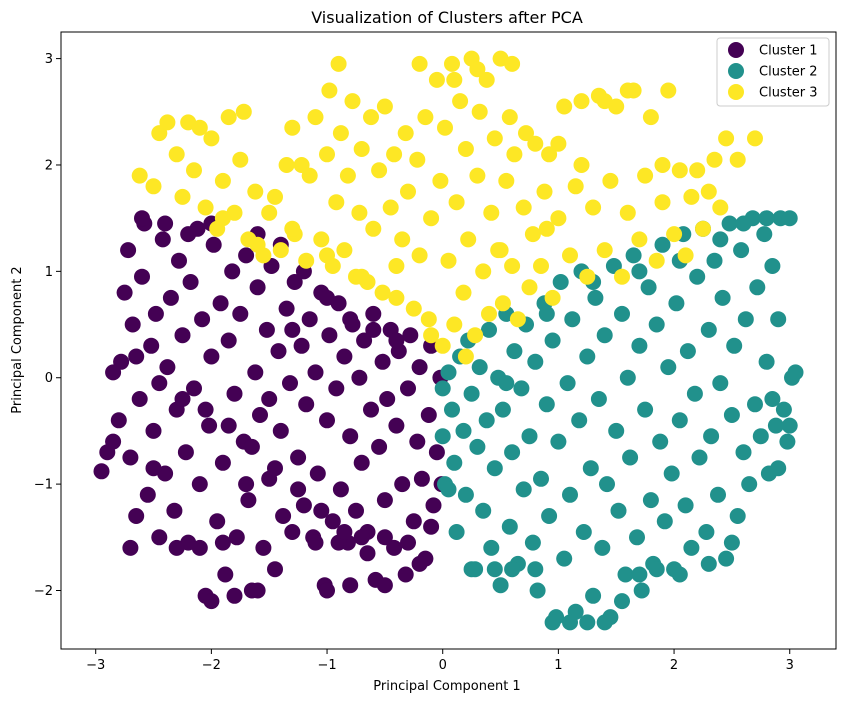 The height and width of the screenshot is (701, 844). I want to click on legend-label: Cluster 3, so click(788, 93).